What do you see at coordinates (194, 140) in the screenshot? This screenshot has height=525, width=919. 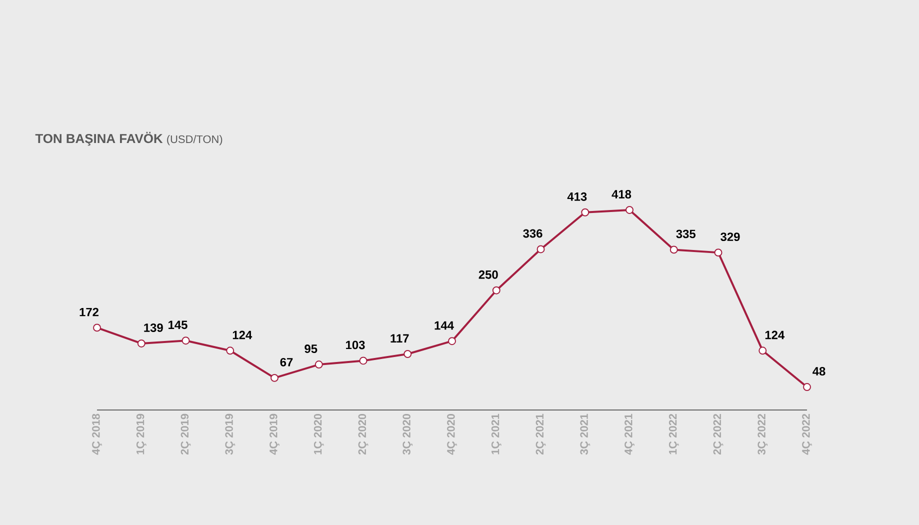 I see `chart-subtitle: (USD/TON)` at bounding box center [194, 140].